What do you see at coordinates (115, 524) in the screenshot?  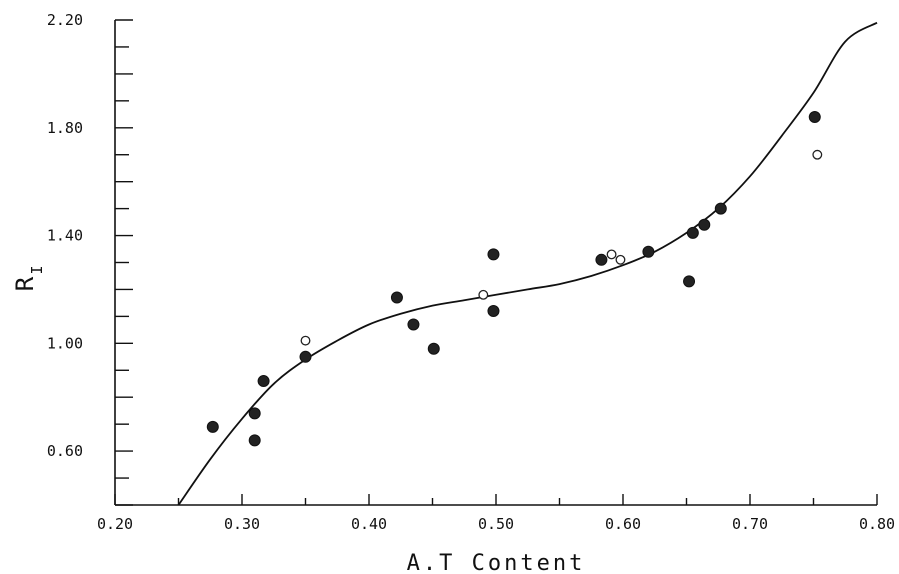 I see `x-tick-label: 0.20` at bounding box center [115, 524].